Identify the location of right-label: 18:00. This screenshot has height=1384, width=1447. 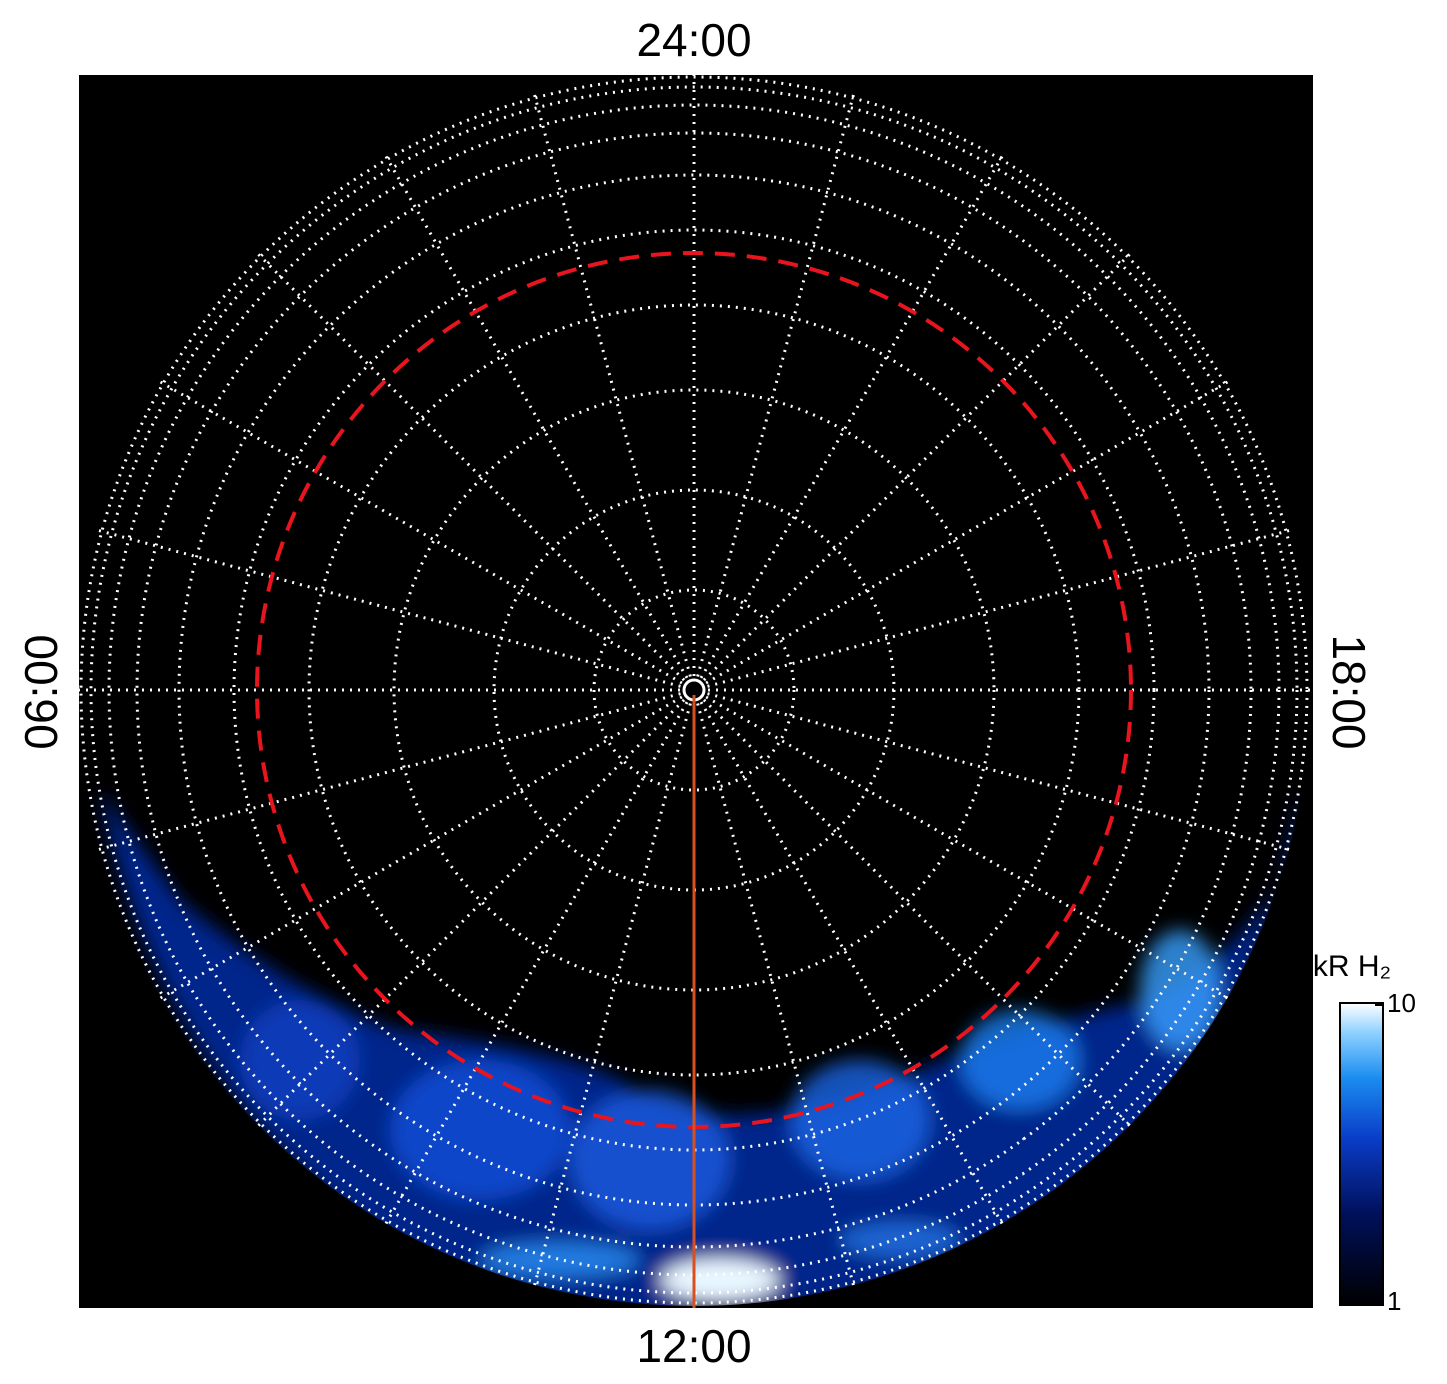
(1349, 691).